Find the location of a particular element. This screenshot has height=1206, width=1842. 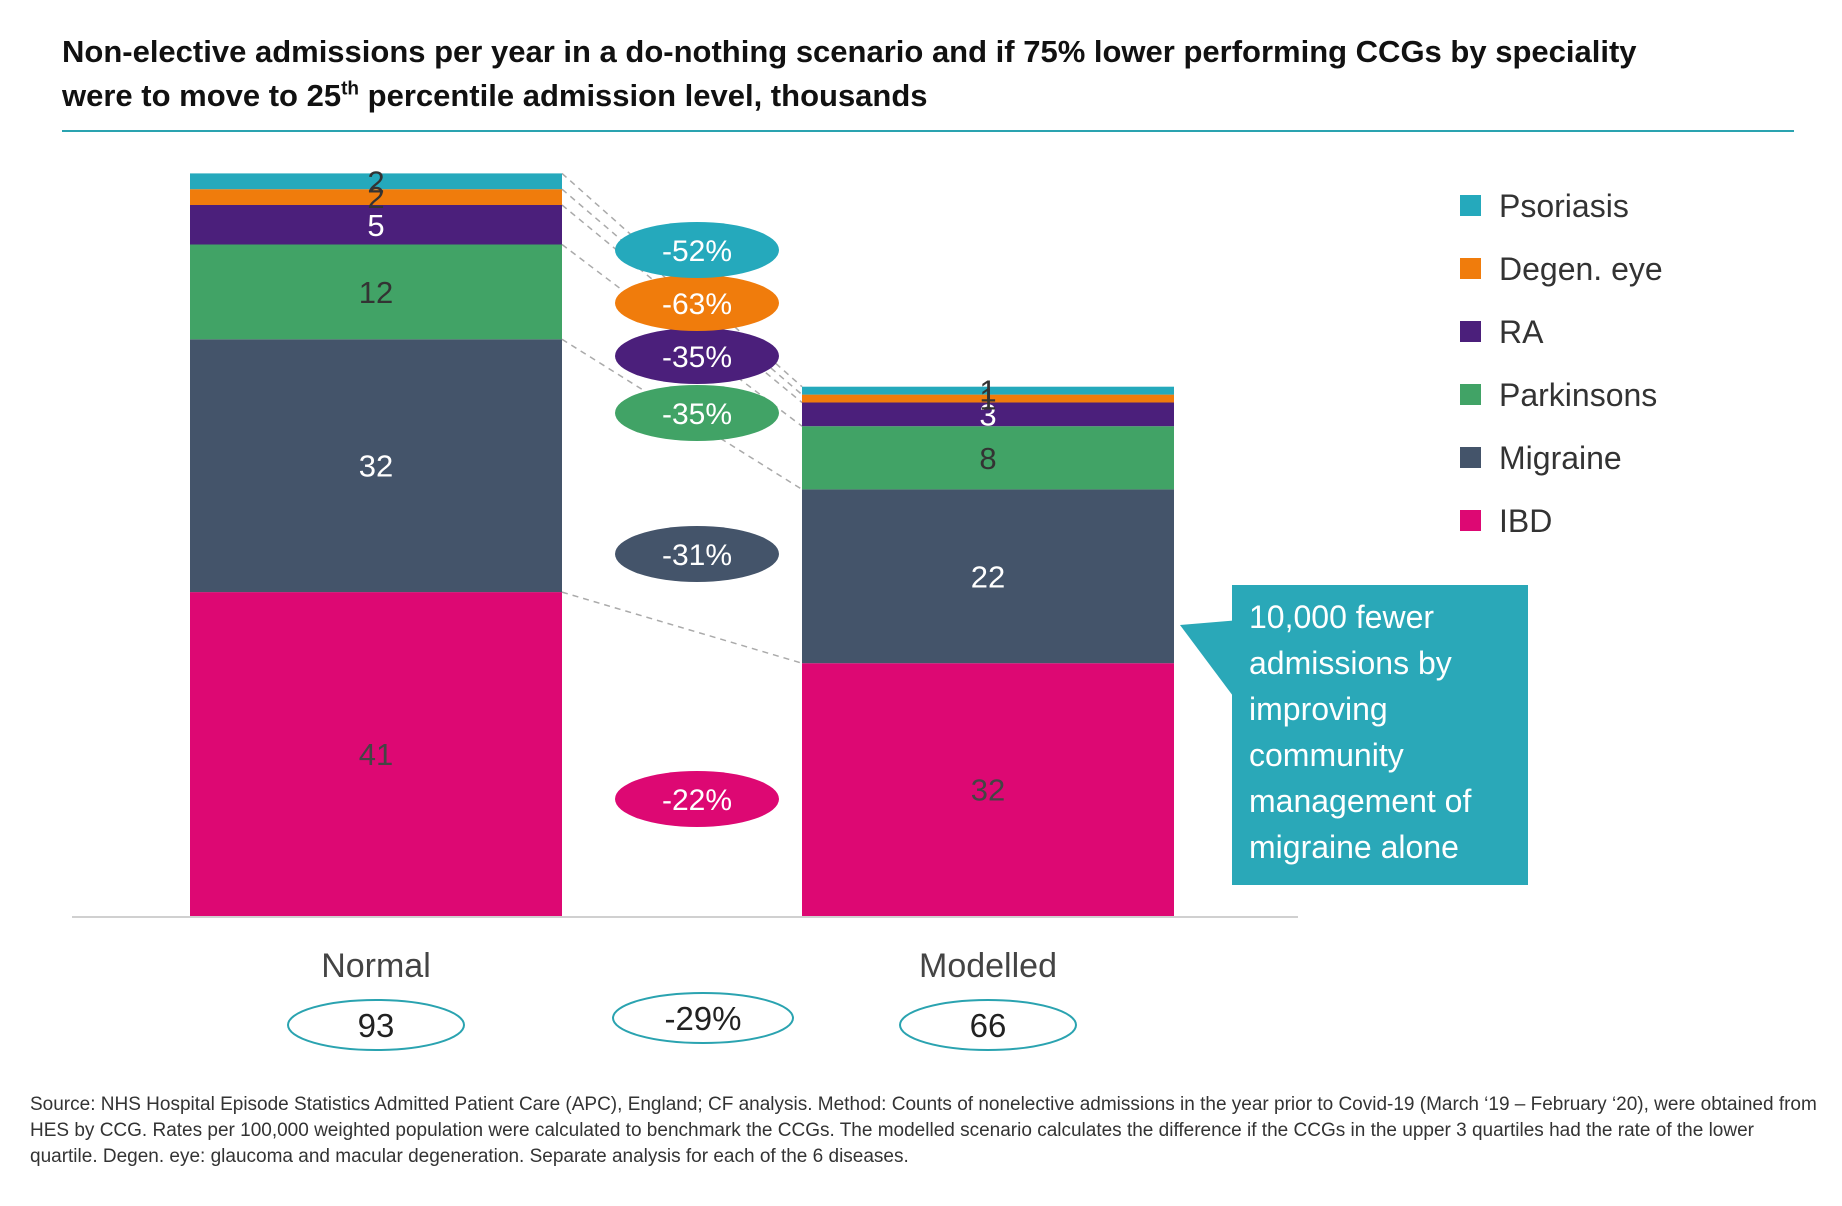

callout-box is located at coordinates (1380, 735).